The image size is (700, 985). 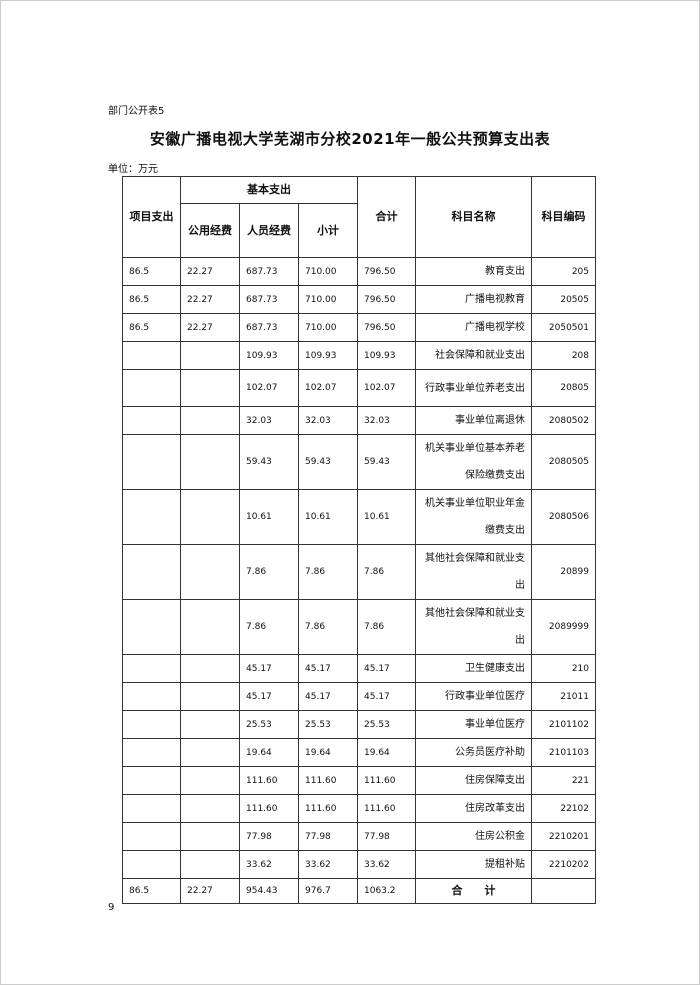 I want to click on table-row: 45.17 45.17 45.17 卫生健康支出 210, so click(x=359, y=668).